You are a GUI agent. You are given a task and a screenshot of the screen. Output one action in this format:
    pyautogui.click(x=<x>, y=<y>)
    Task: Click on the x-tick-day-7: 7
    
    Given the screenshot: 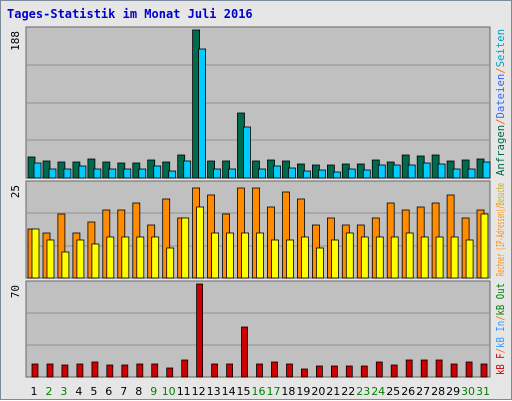 What is the action you would take?
    pyautogui.click(x=123, y=391)
    